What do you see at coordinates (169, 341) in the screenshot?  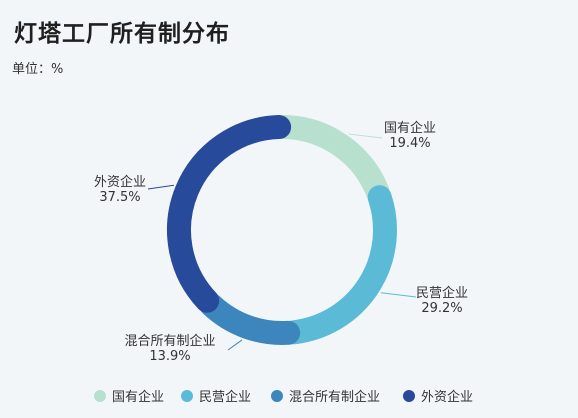 I see `slice-label-3: 混合所有制企业` at bounding box center [169, 341].